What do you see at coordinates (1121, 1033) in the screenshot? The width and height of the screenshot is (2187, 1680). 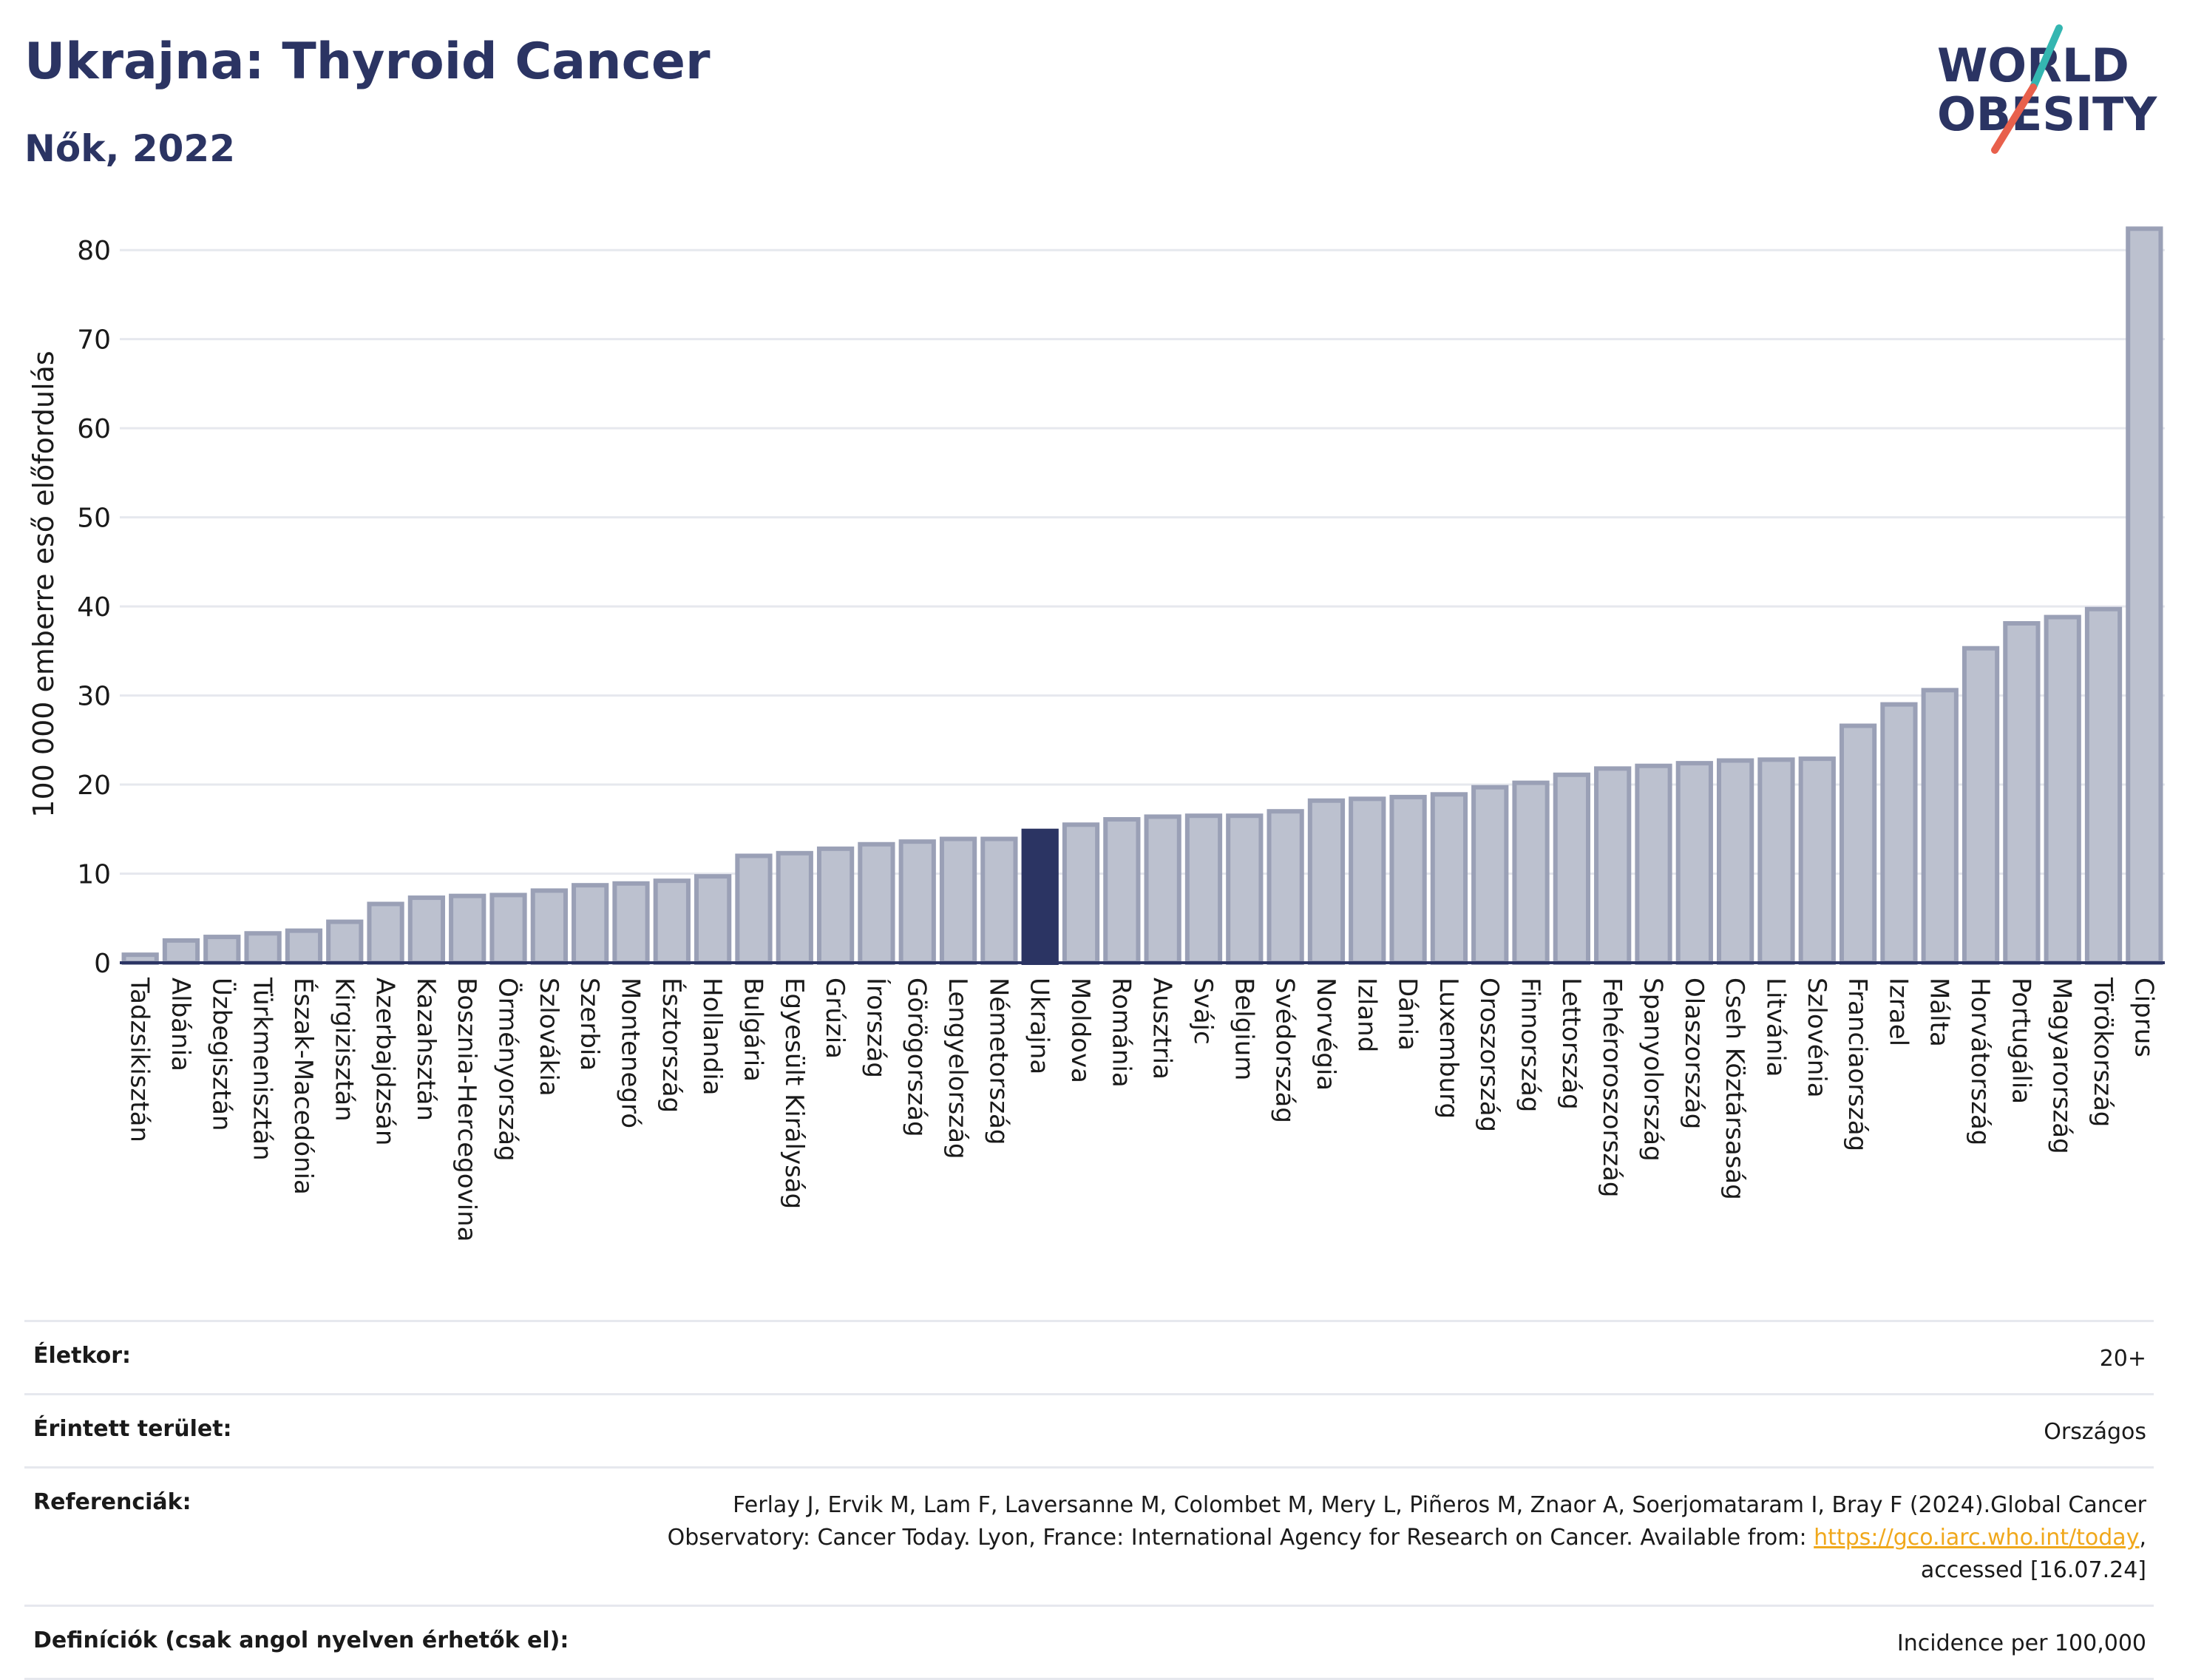 I see `x-tick-label: Románia` at bounding box center [1121, 1033].